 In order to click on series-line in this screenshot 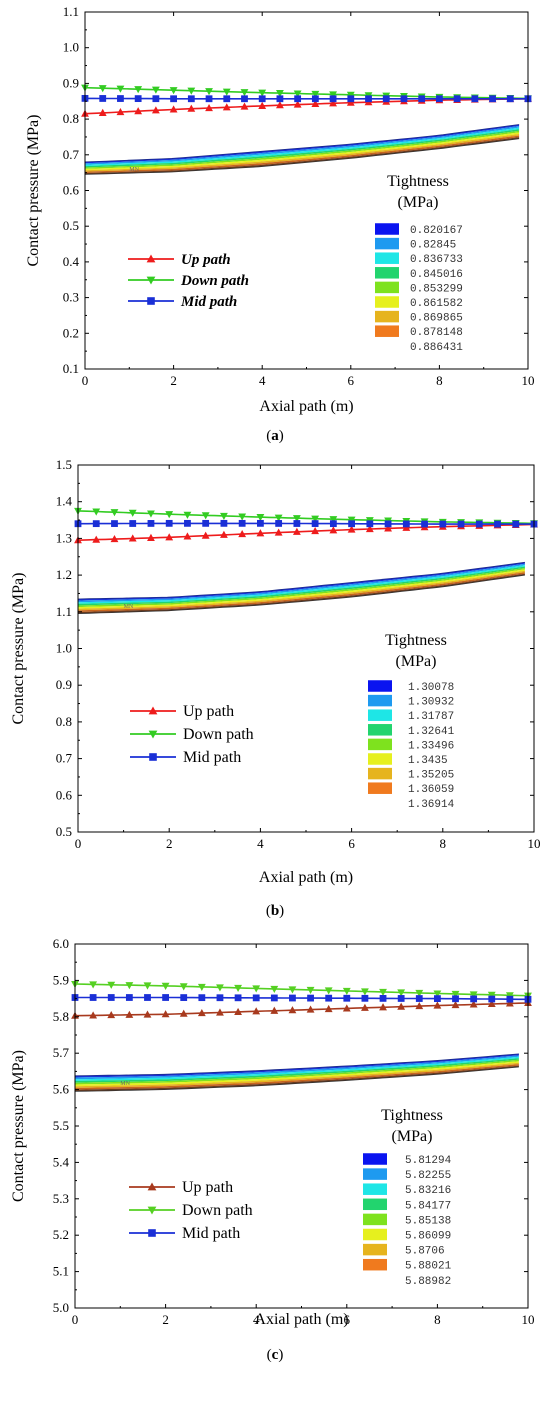, I will do `click(301, 1009)`.